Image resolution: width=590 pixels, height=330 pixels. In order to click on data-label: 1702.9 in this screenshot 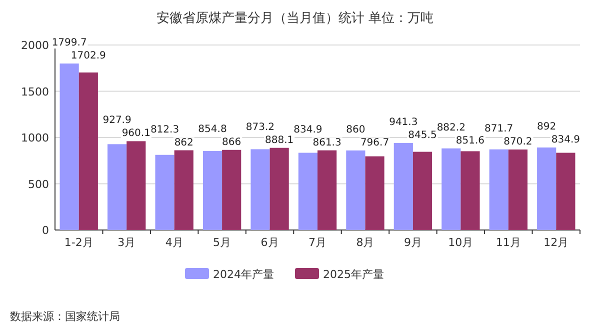, I will do `click(88, 56)`.